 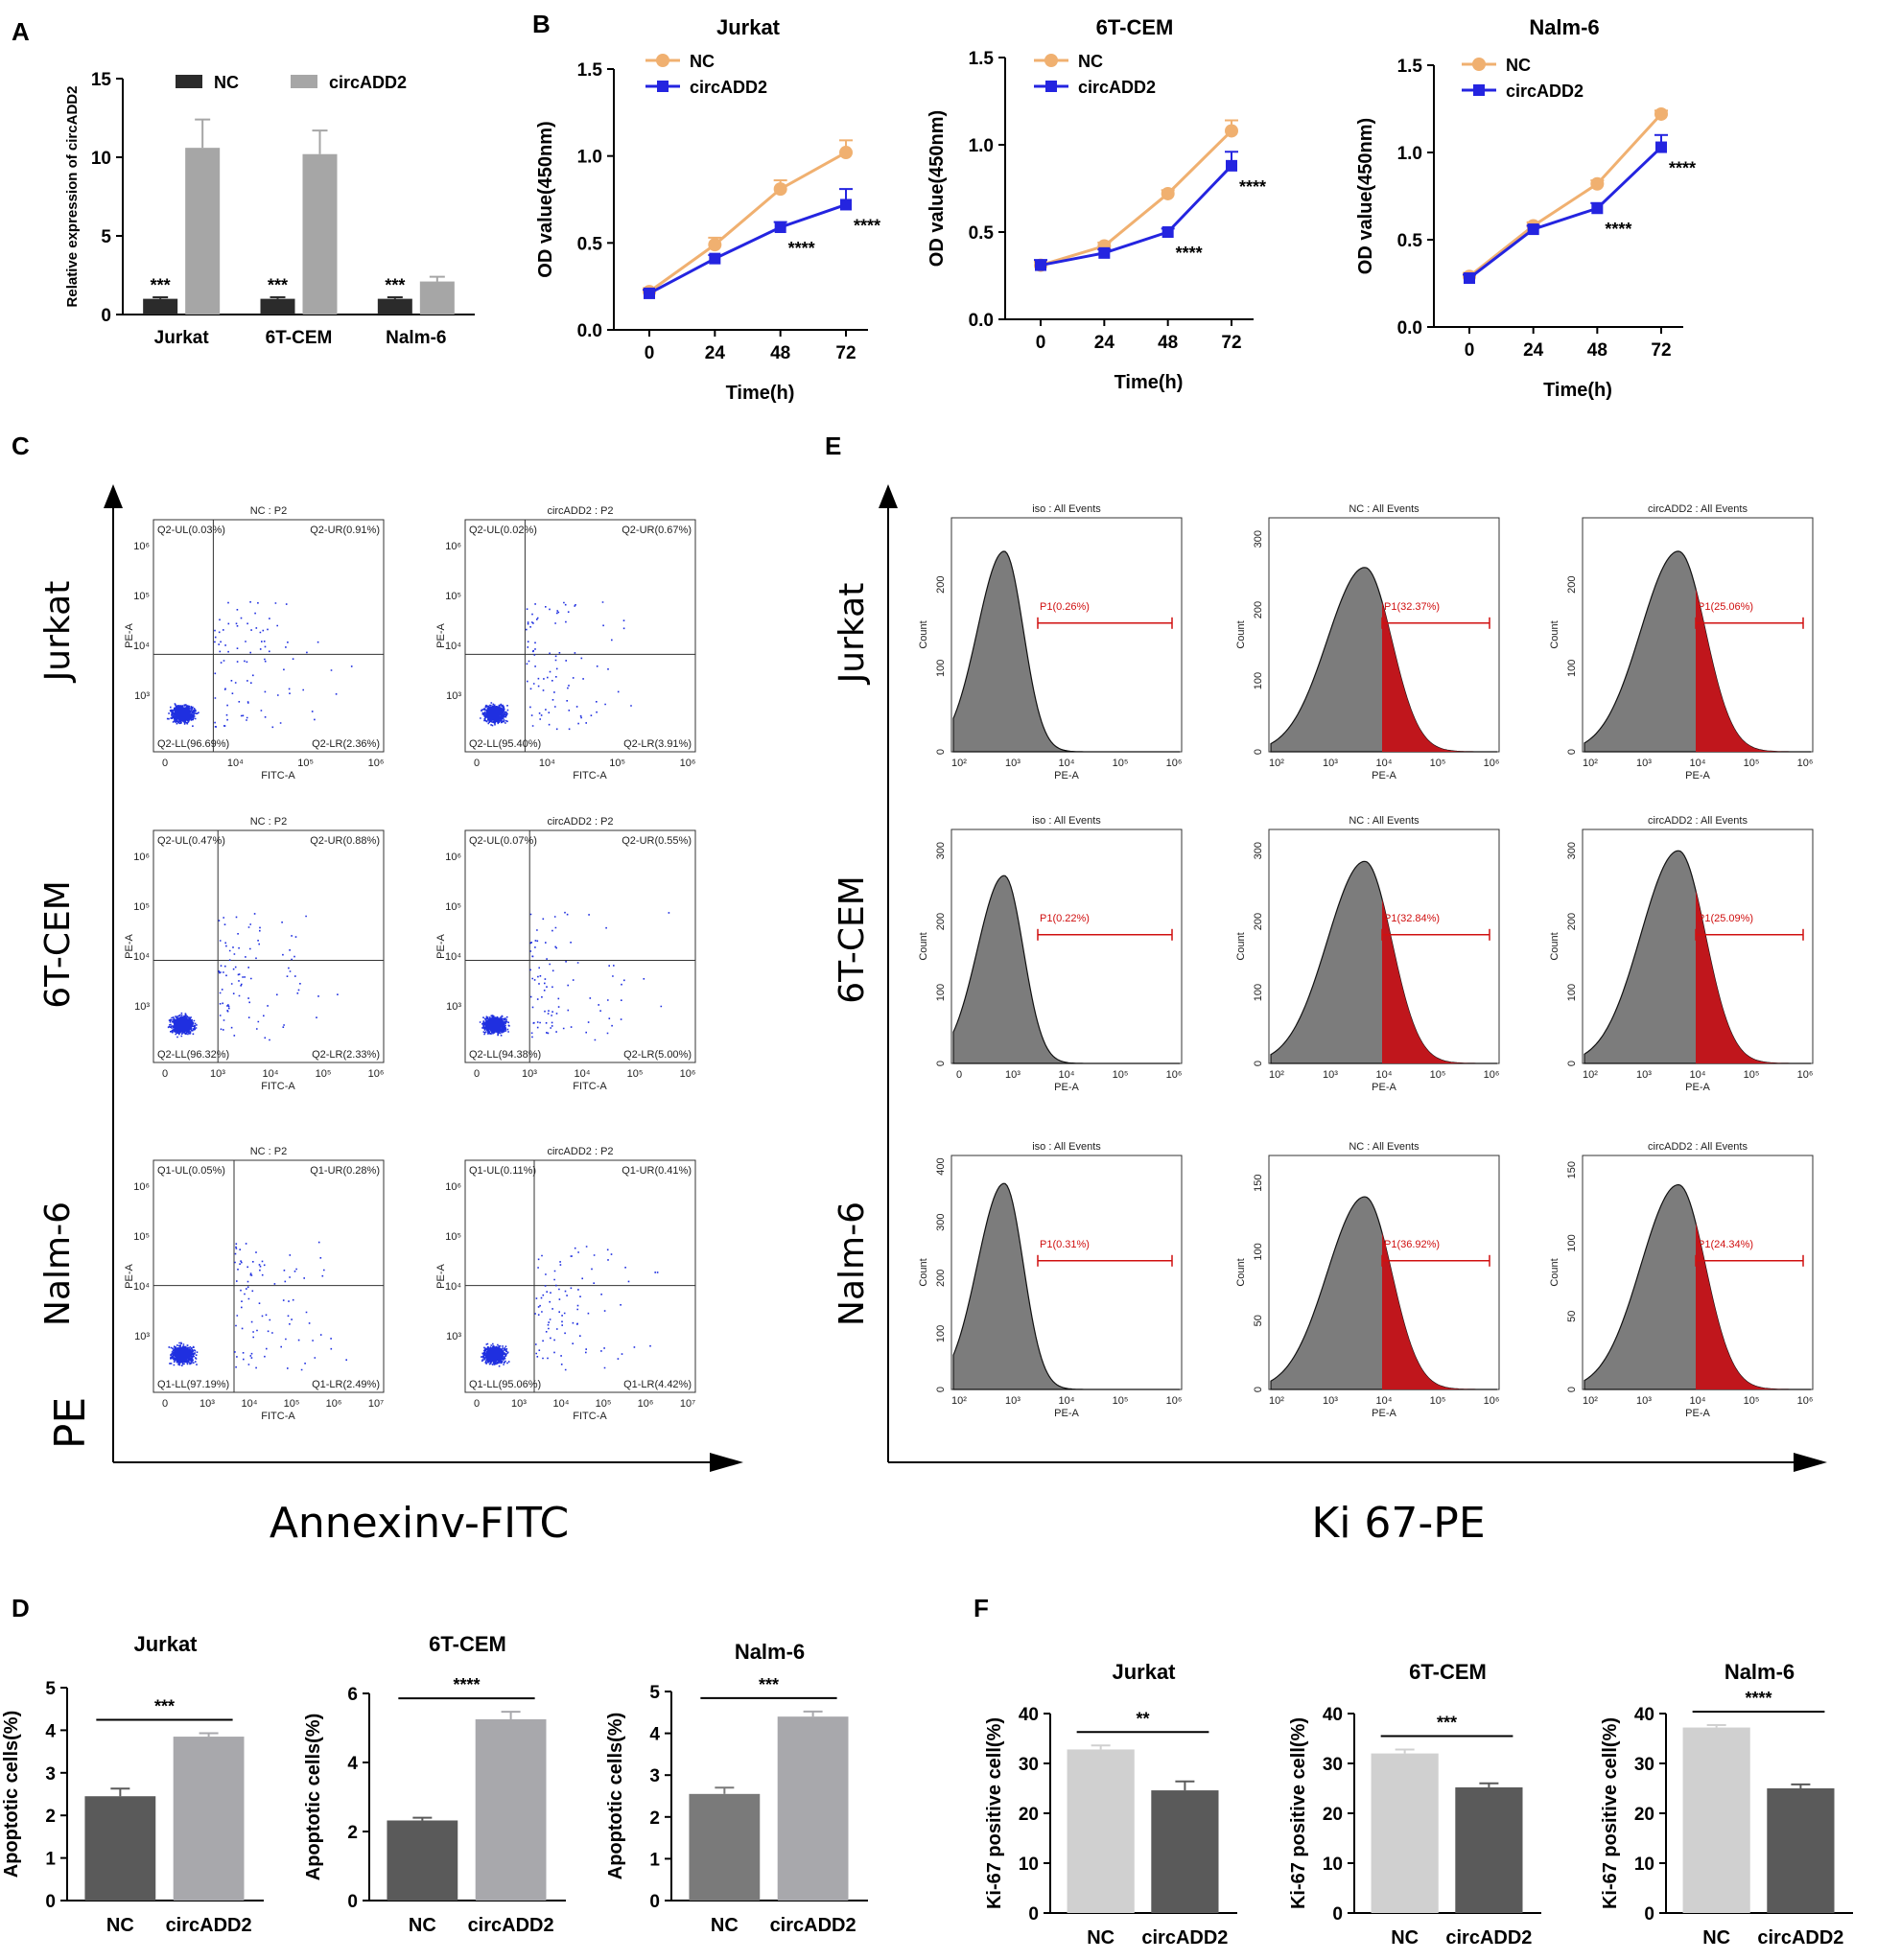 I want to click on y-tick-label: 30, so click(x=1029, y=1765).